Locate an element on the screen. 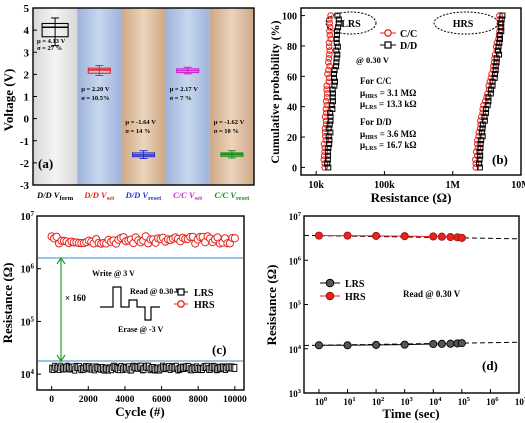 This screenshot has width=525, height=423. erase-label: Erase @ -3 V is located at coordinates (141, 329).